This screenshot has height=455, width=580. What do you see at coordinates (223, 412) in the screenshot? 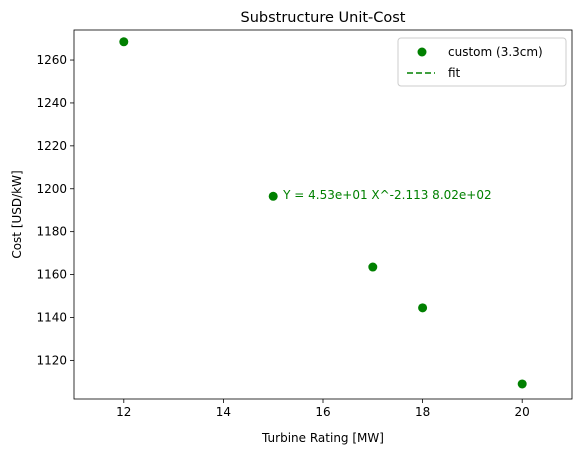
I see `x-tick-label: 14` at bounding box center [223, 412].